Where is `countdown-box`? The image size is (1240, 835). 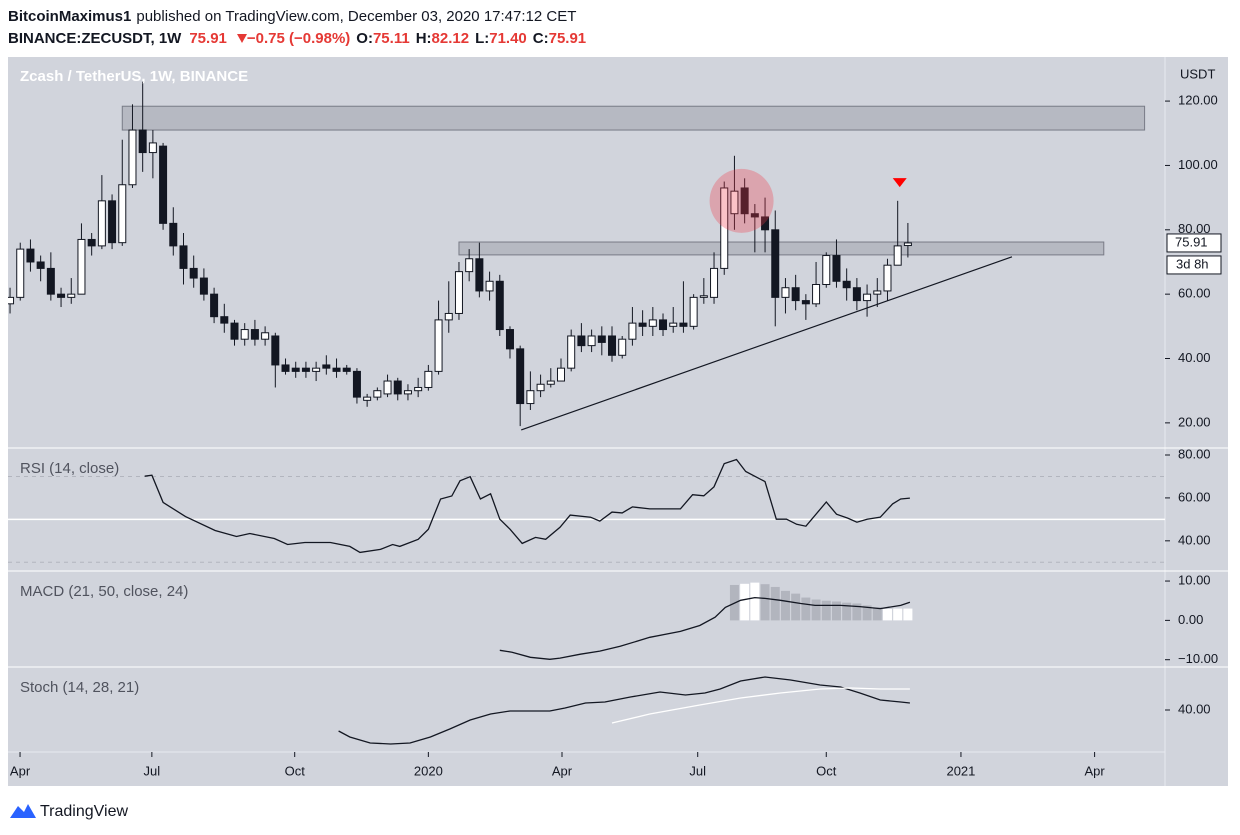 countdown-box is located at coordinates (1194, 265).